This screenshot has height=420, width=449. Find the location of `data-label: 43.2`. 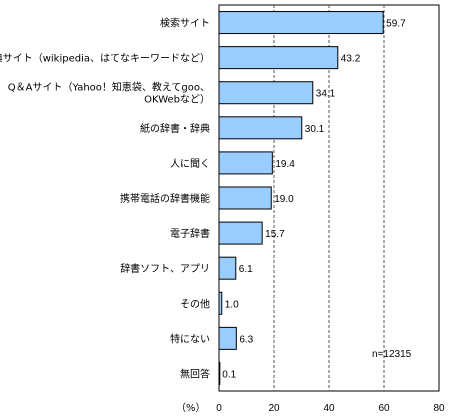

data-label: 43.2 is located at coordinates (351, 59).